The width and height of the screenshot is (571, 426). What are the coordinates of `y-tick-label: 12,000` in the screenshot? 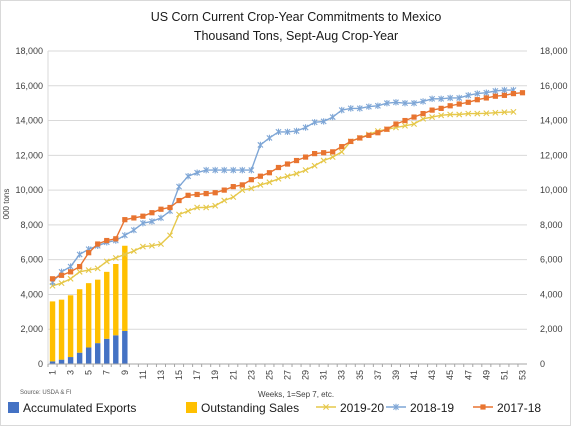 It's located at (29, 155).